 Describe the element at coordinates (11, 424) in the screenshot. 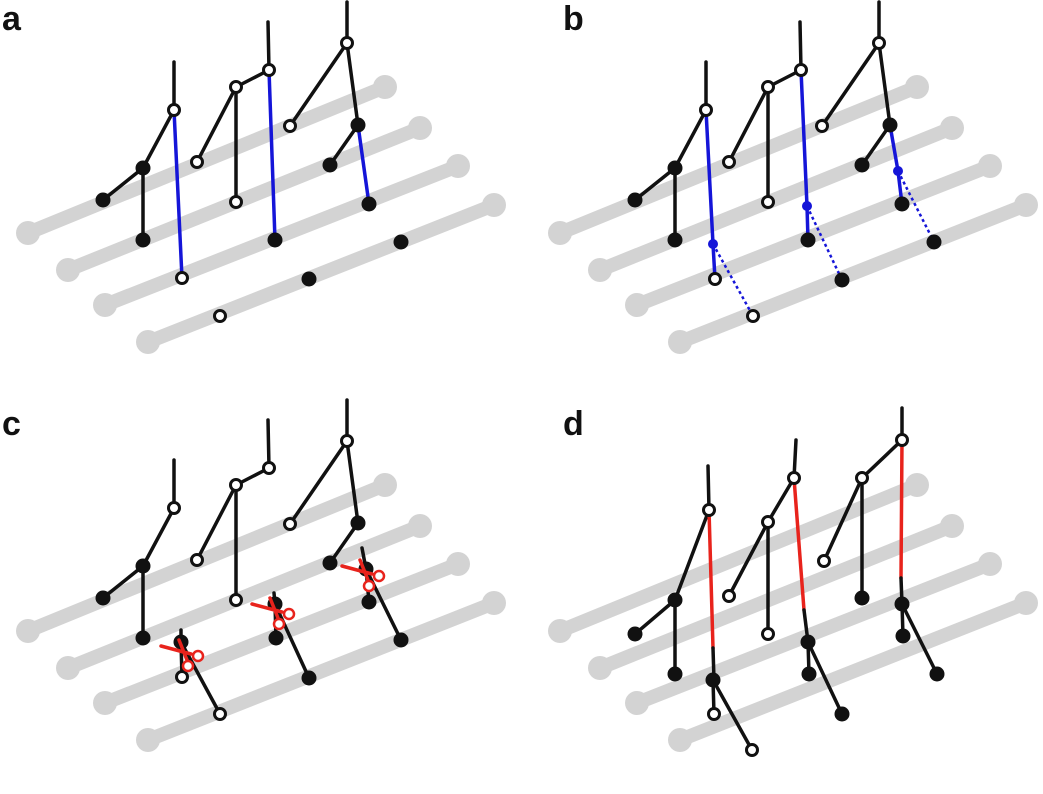

I see `panel-label: c` at that location.